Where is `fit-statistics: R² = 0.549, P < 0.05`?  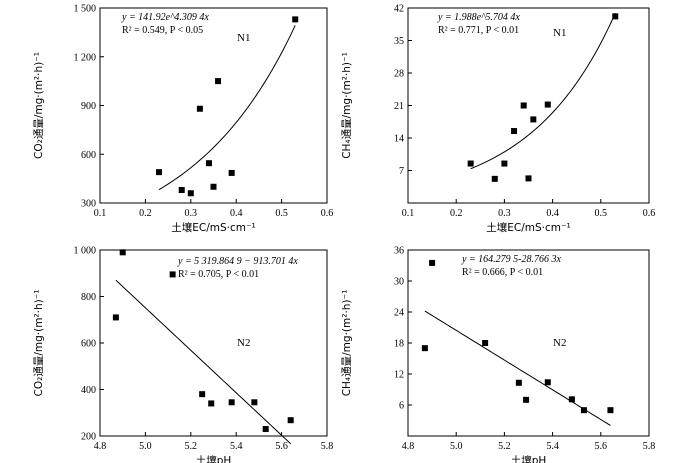 fit-statistics: R² = 0.549, P < 0.05 is located at coordinates (162, 30).